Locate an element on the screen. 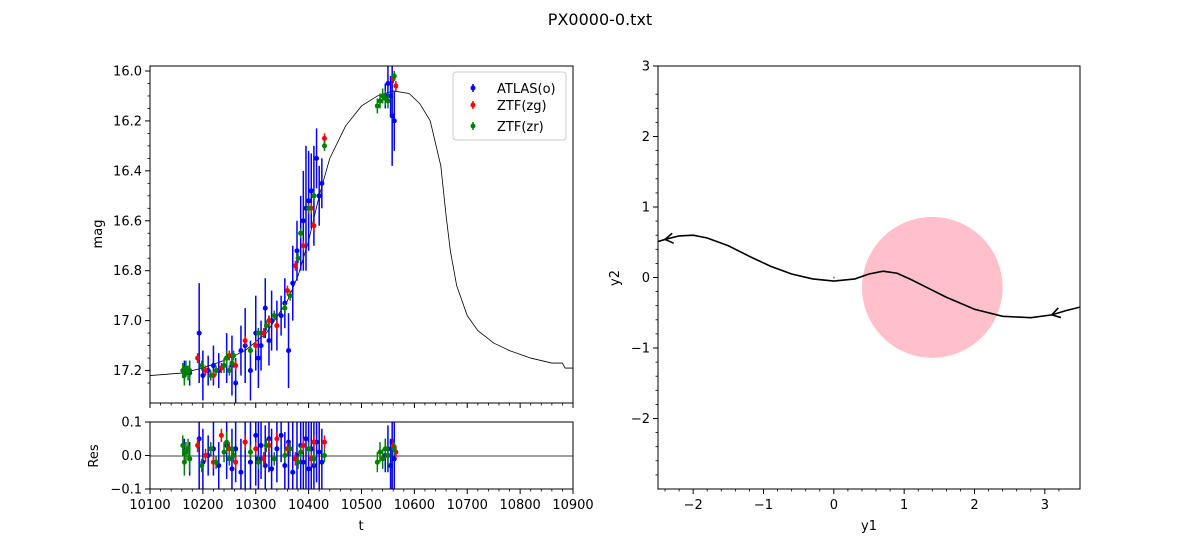 This screenshot has width=1200, height=550. lc-y-tick-label: 16.2 is located at coordinates (127, 121).